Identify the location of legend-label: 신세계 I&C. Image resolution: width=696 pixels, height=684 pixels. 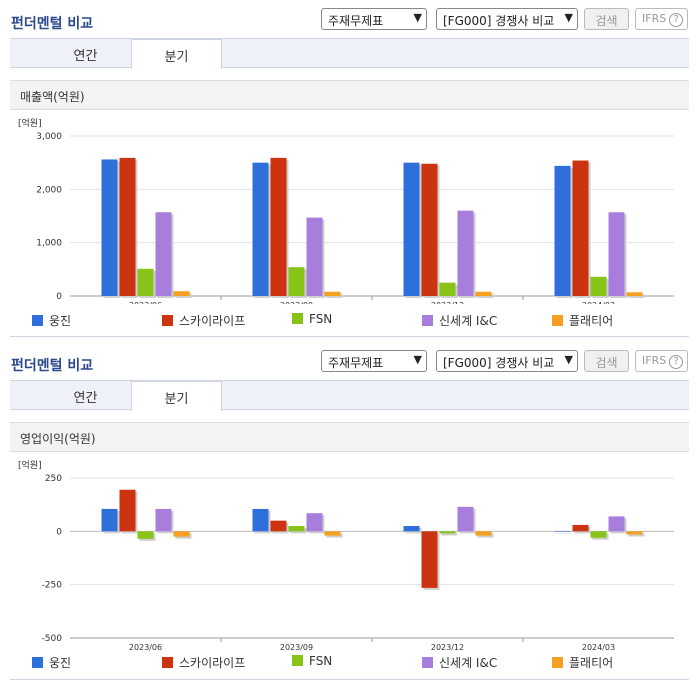
(468, 321).